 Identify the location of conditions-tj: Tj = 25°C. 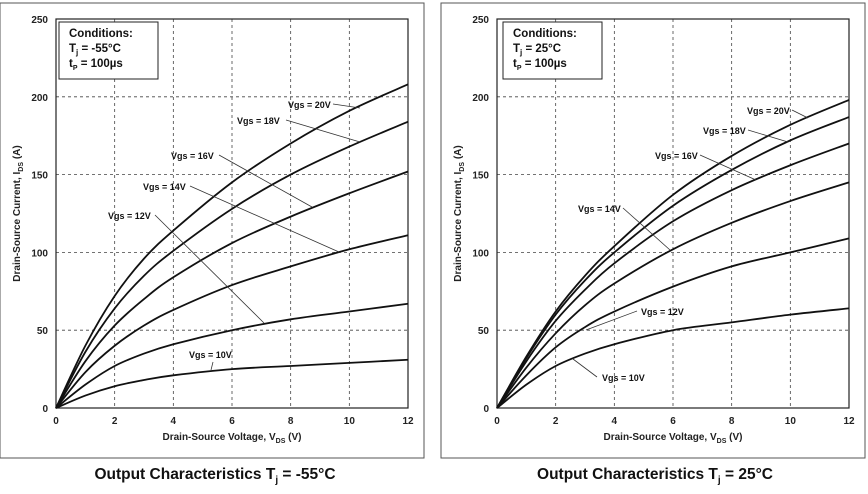
(537, 50).